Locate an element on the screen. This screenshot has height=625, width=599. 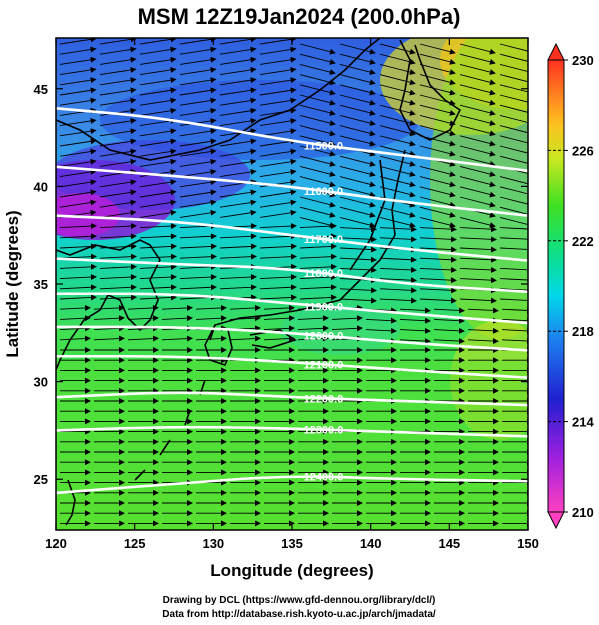
y-tick-label: 35 is located at coordinates (41, 284).